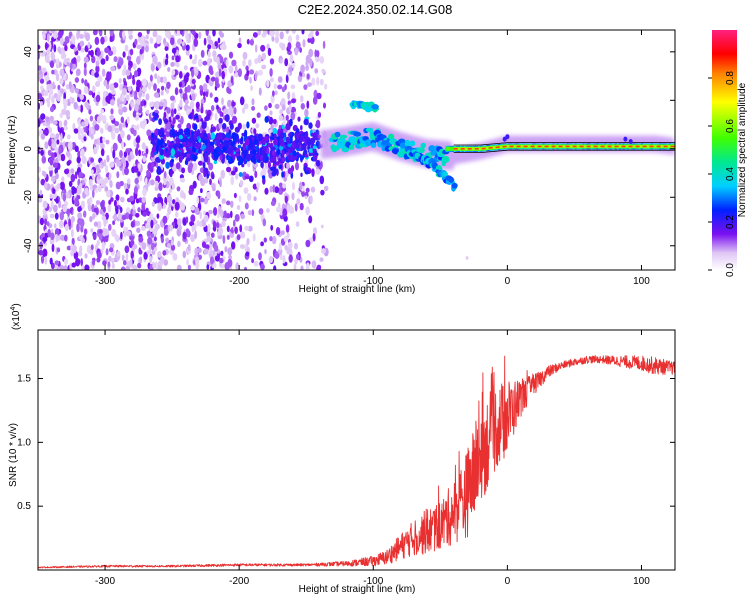 Image resolution: width=750 pixels, height=600 pixels. What do you see at coordinates (13, 309) in the screenshot?
I see `snr-multiplier-exp: 4` at bounding box center [13, 309].